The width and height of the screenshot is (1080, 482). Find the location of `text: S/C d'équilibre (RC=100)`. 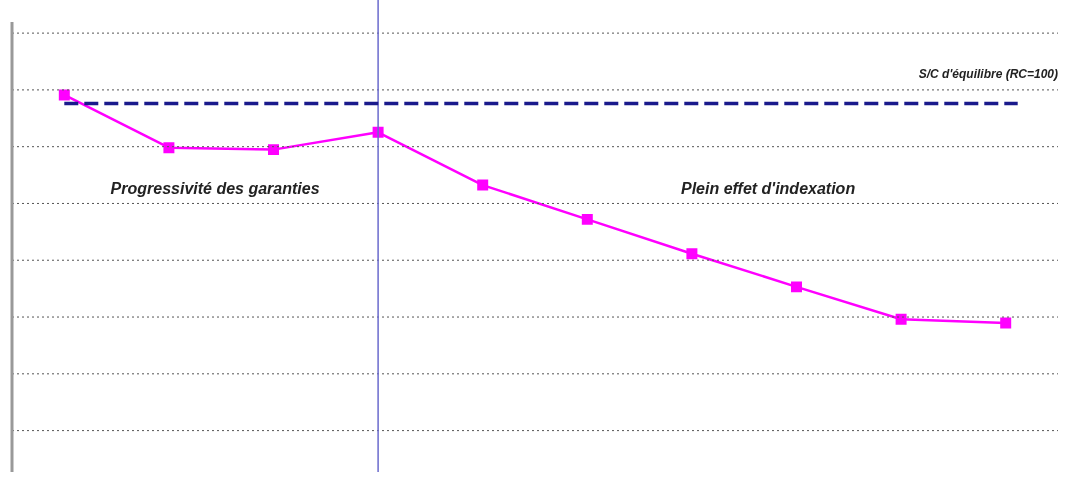

text: S/C d'équilibre (RC=100) is located at coordinates (988, 73).